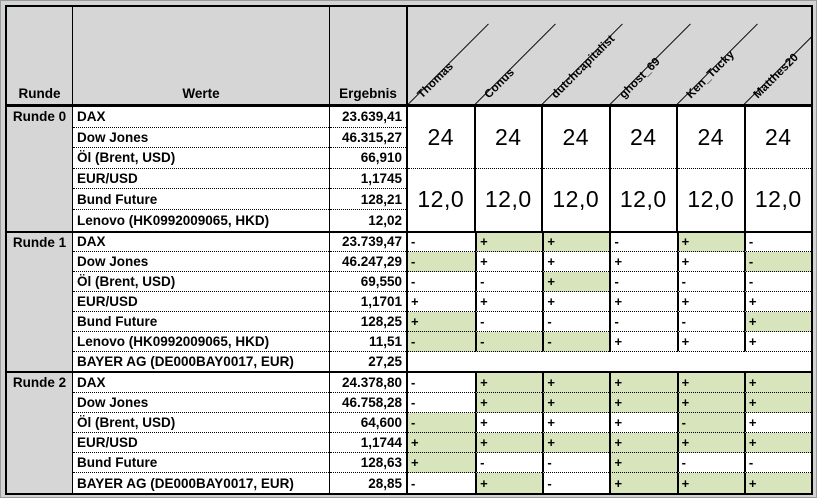 The height and width of the screenshot is (498, 817). What do you see at coordinates (201, 199) in the screenshot?
I see `werte-cell: Bund Future` at bounding box center [201, 199].